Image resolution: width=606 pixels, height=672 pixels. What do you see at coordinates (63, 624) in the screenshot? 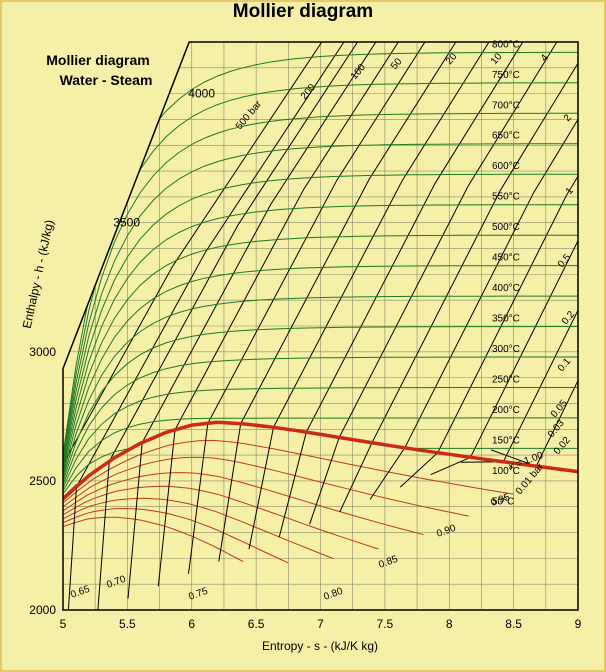
I see `x-tick-label: 5` at bounding box center [63, 624].